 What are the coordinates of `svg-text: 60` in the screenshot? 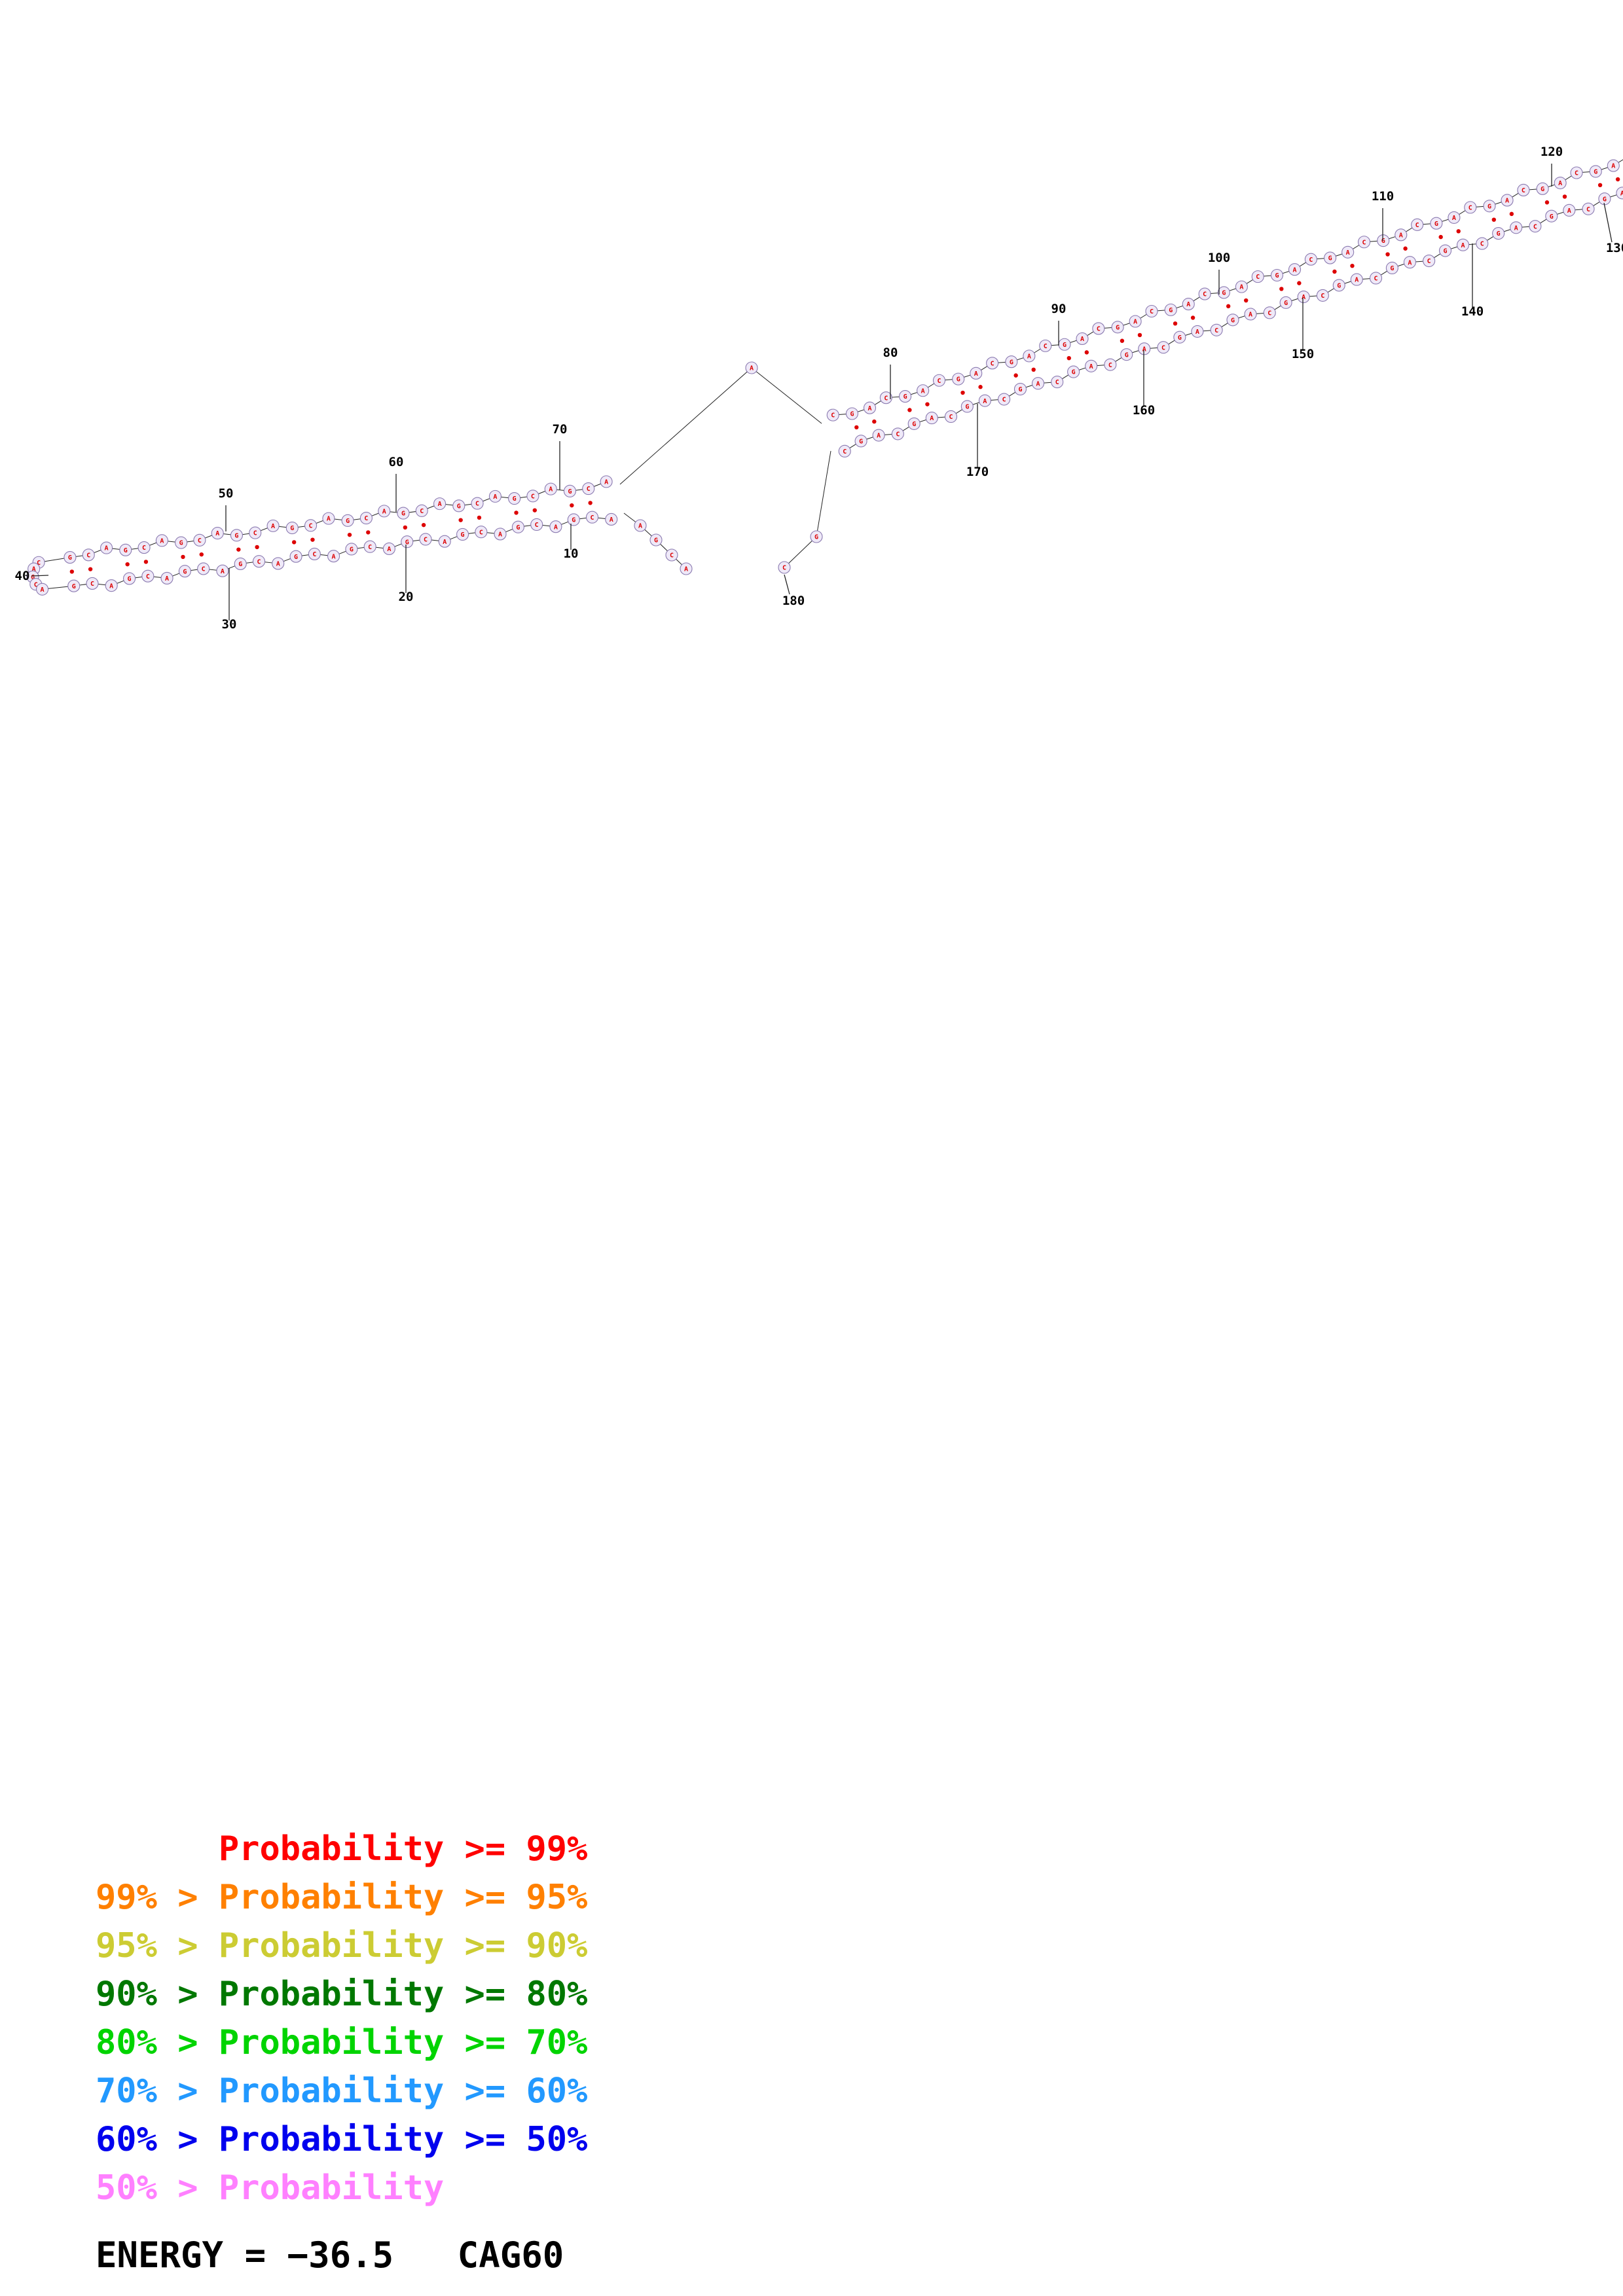 It's located at (396, 462).